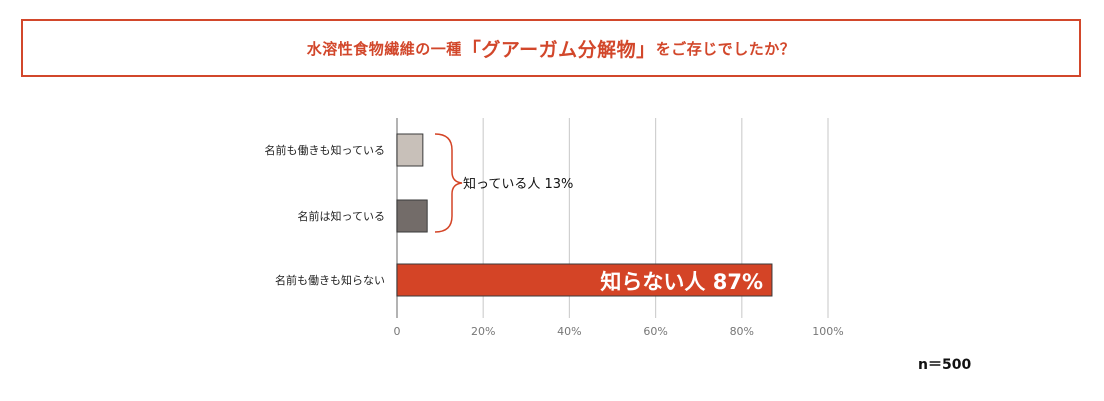 This screenshot has height=401, width=1104. What do you see at coordinates (341, 216) in the screenshot?
I see `category-label: 名前は知っている` at bounding box center [341, 216].